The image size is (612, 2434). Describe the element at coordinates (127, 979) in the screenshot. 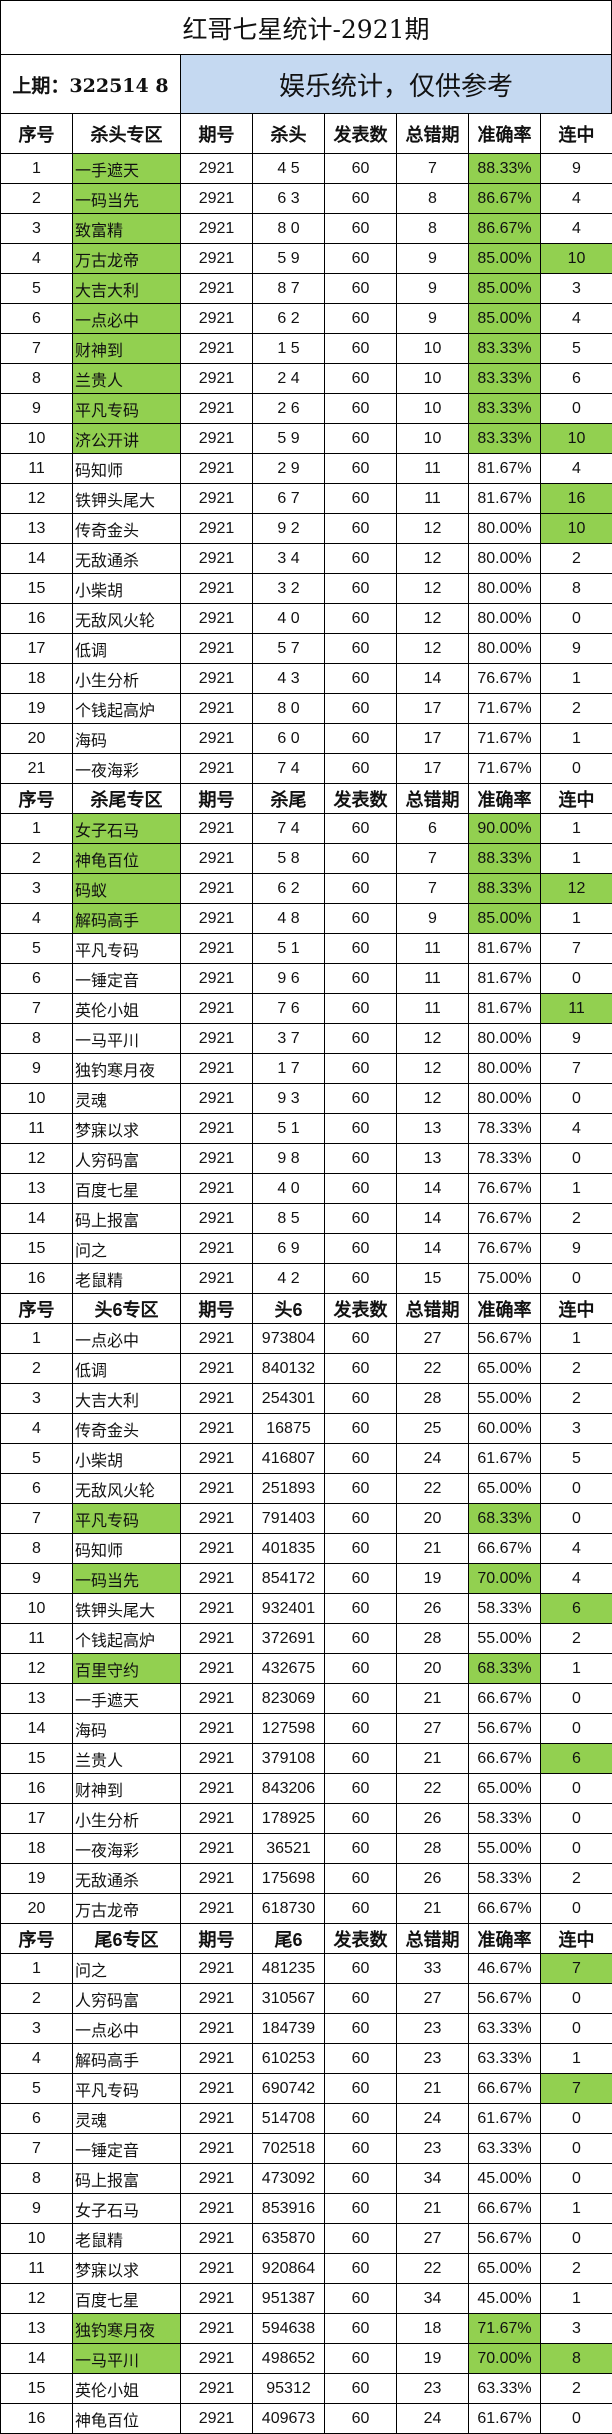

I see `predictor-name-cell: 一锤定音` at that location.